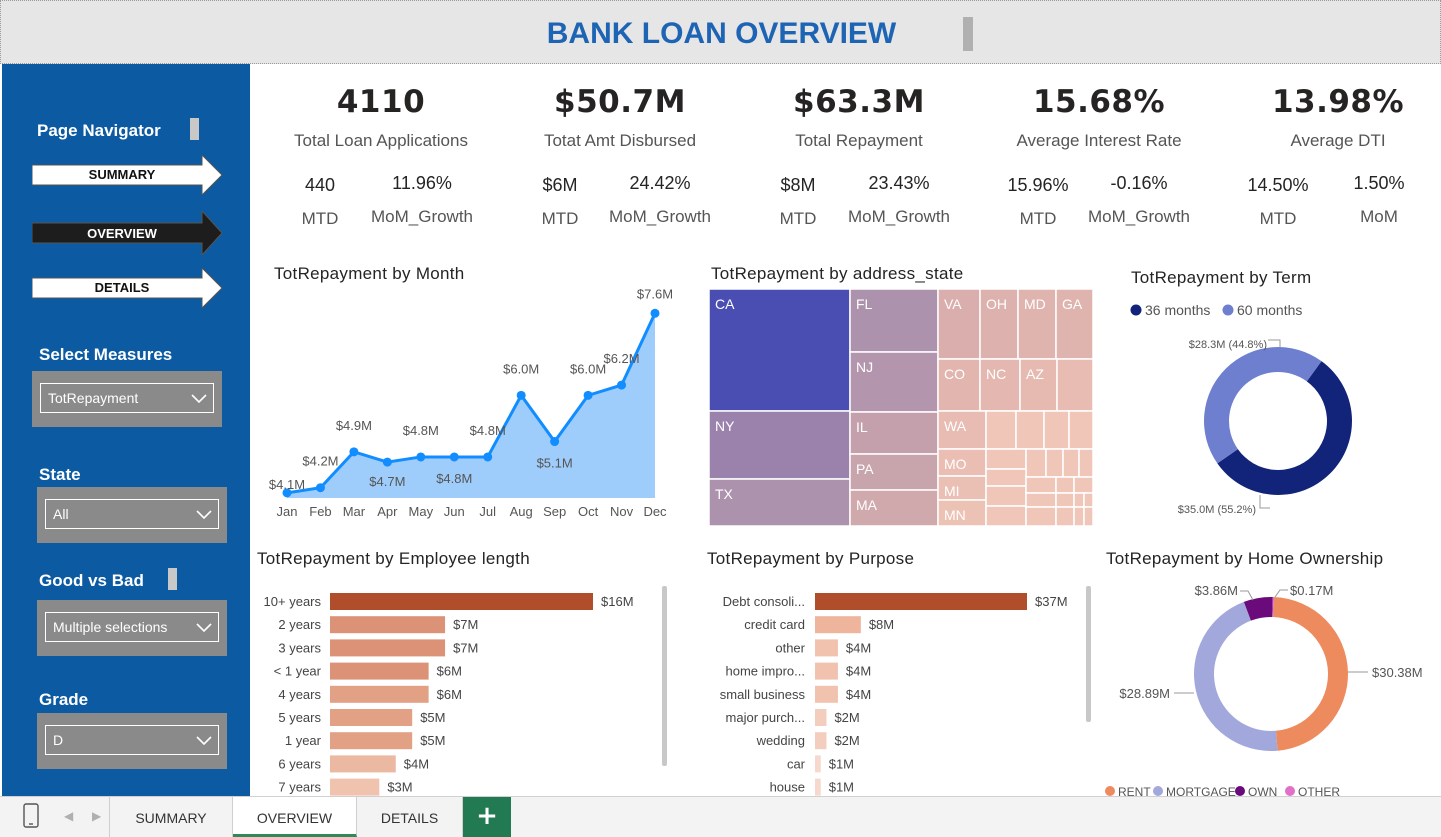  Describe the element at coordinates (1228, 310) in the screenshot. I see `term-legend-dot` at that location.